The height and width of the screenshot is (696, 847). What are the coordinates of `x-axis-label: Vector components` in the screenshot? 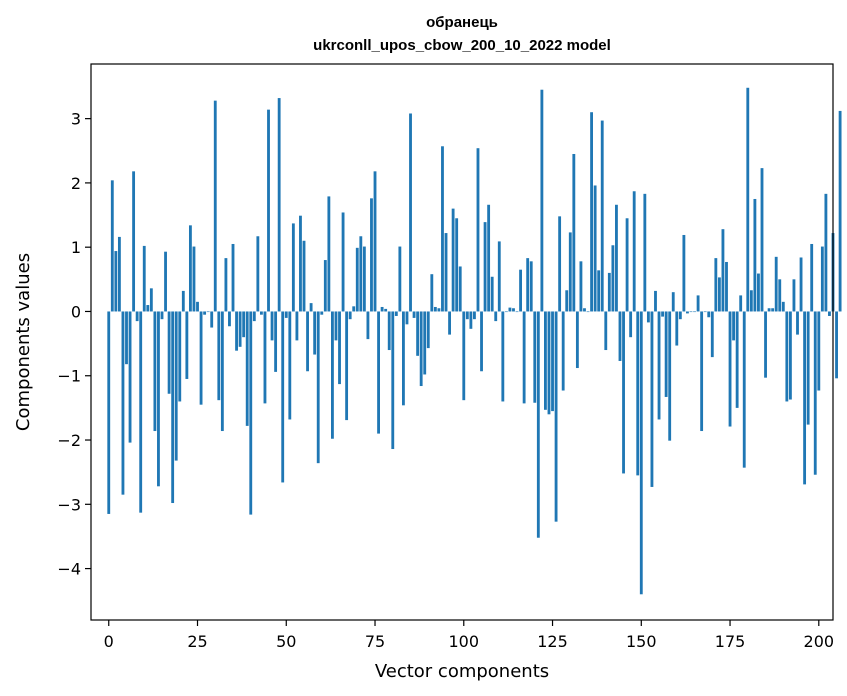 It's located at (462, 671).